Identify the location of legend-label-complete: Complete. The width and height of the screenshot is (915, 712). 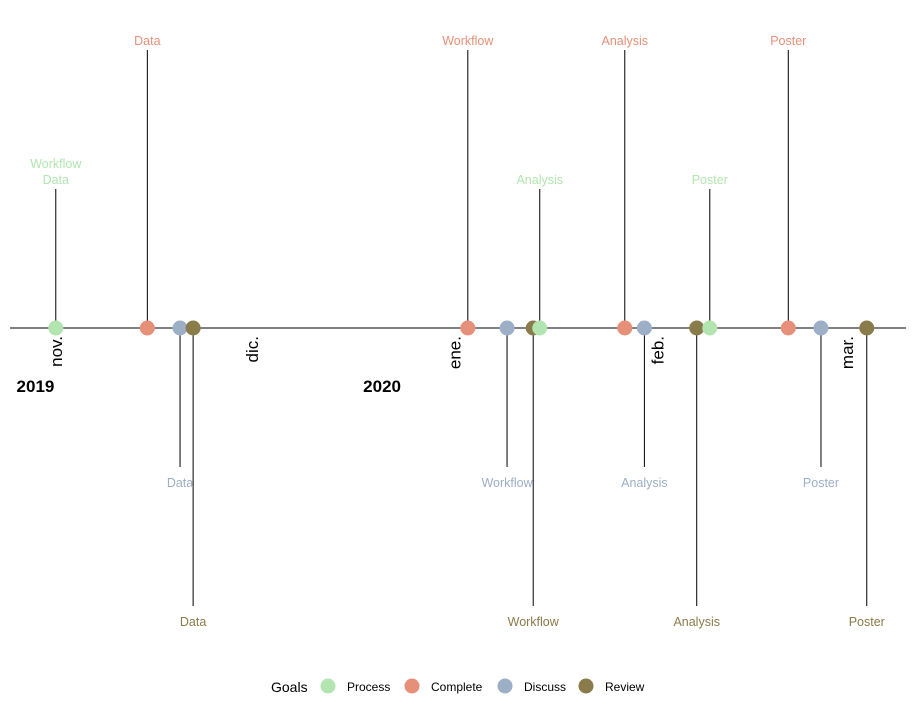
(457, 687).